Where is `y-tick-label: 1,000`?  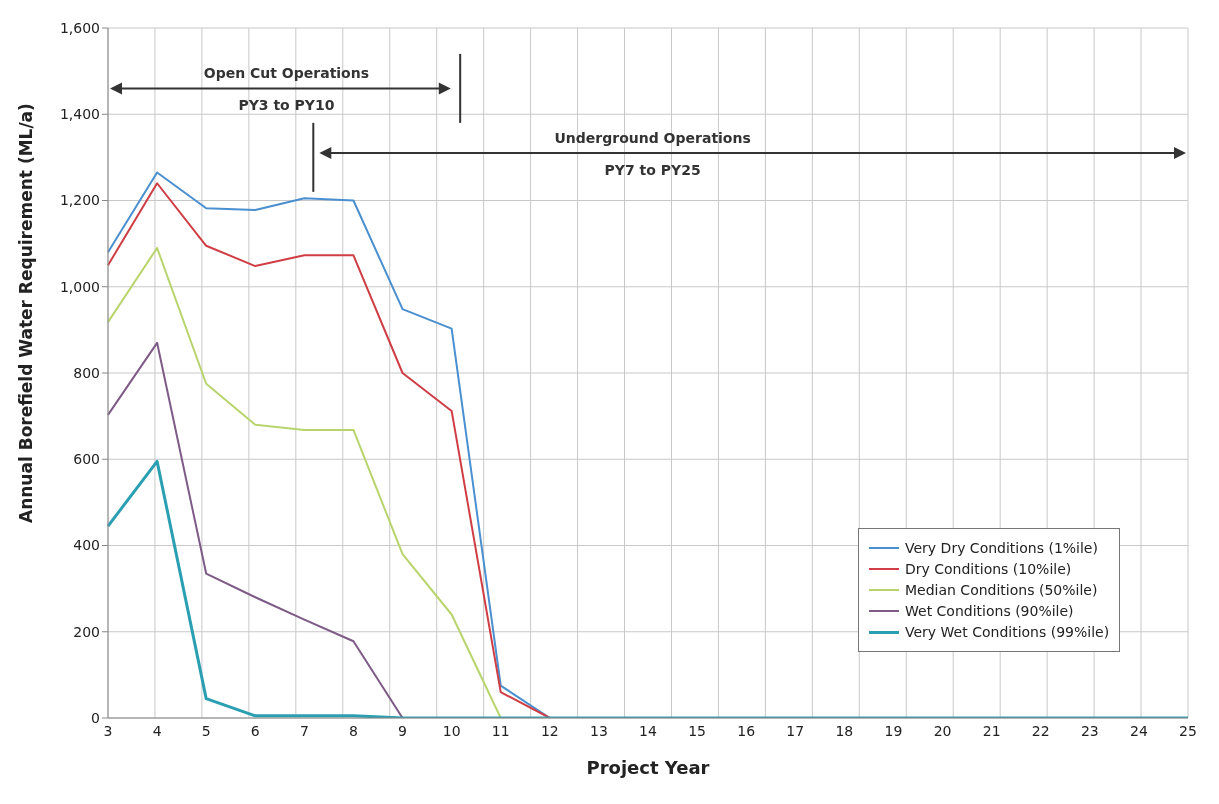 y-tick-label: 1,000 is located at coordinates (79, 286).